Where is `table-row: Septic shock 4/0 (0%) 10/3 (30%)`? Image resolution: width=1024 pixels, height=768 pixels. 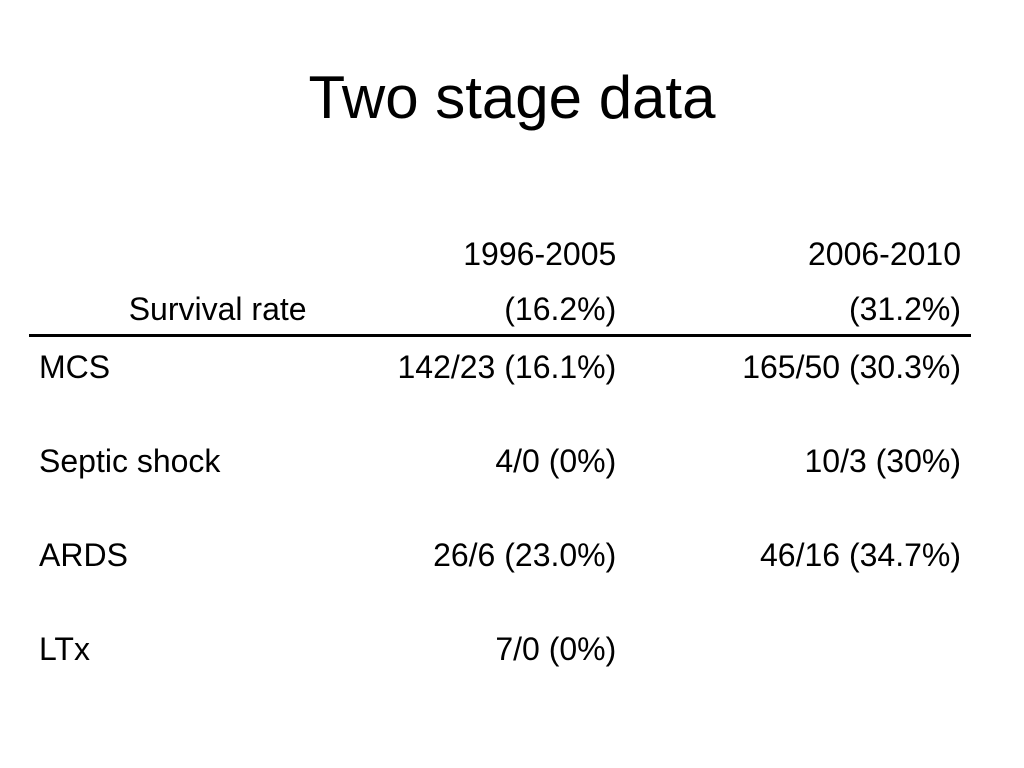
table-row: Septic shock 4/0 (0%) 10/3 (30%) is located at coordinates (500, 478).